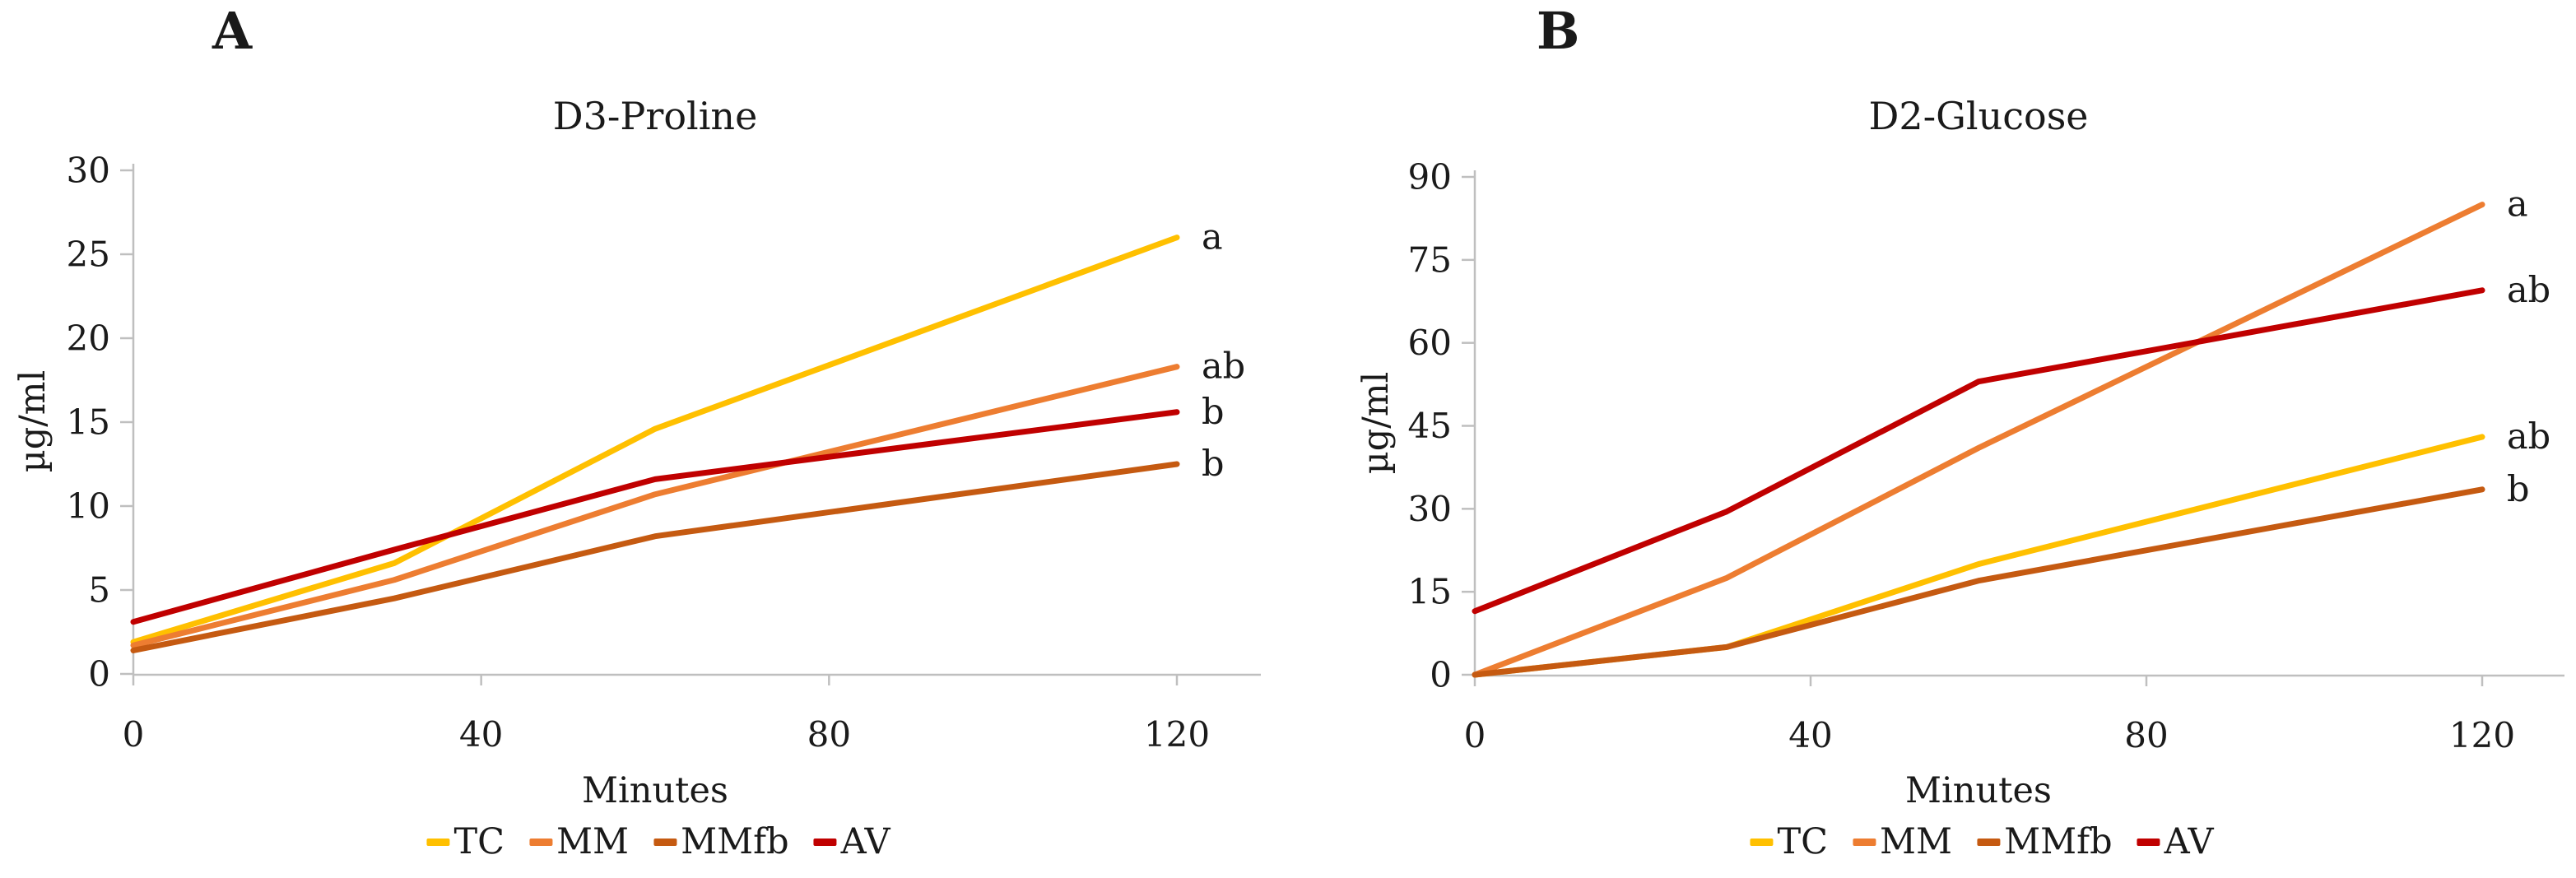 Image resolution: width=2576 pixels, height=878 pixels. What do you see at coordinates (2528, 290) in the screenshot?
I see `sig-label-av: ab` at bounding box center [2528, 290].